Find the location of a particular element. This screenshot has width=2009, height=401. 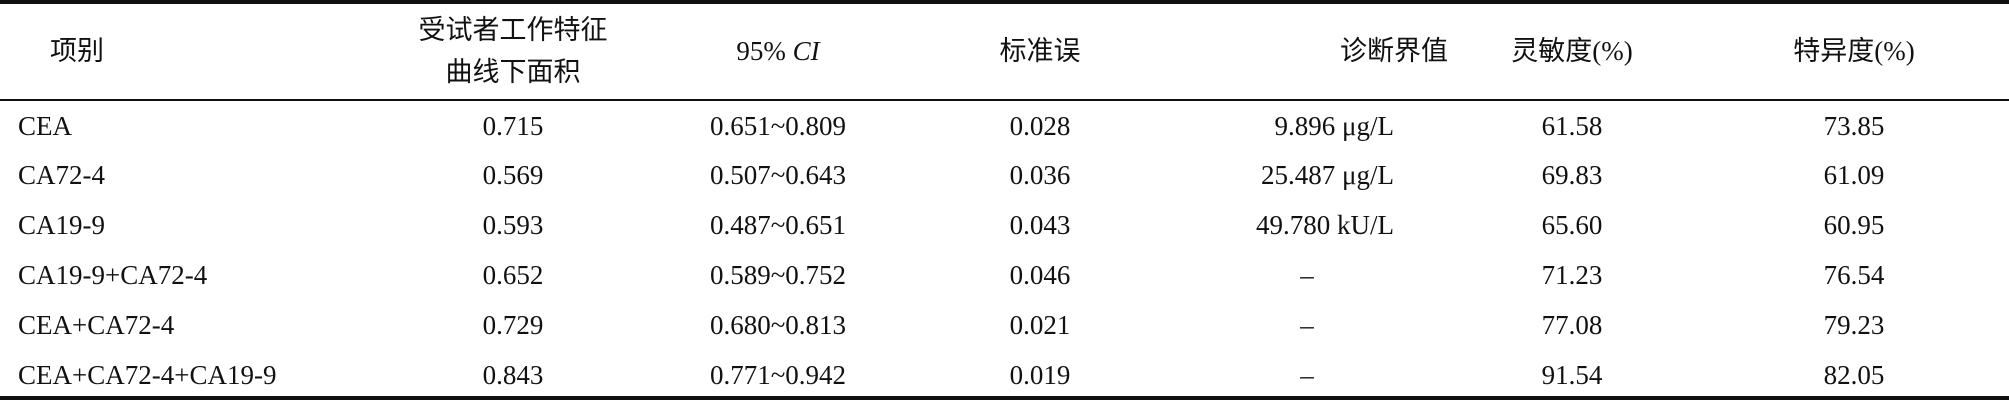

table-cell: 0.680~0.813 is located at coordinates (778, 325).